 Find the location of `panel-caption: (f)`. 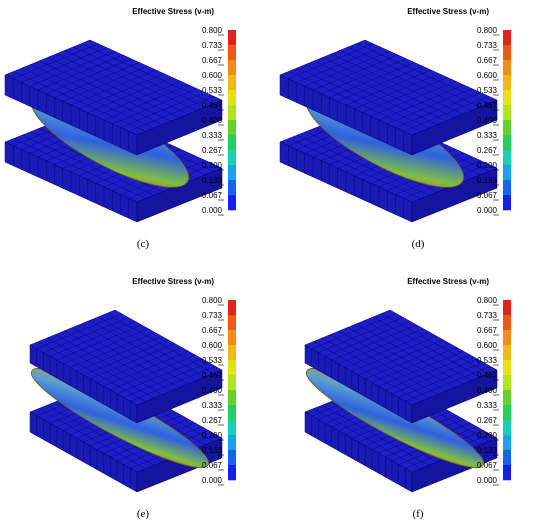

panel-caption: (f) is located at coordinates (418, 514).